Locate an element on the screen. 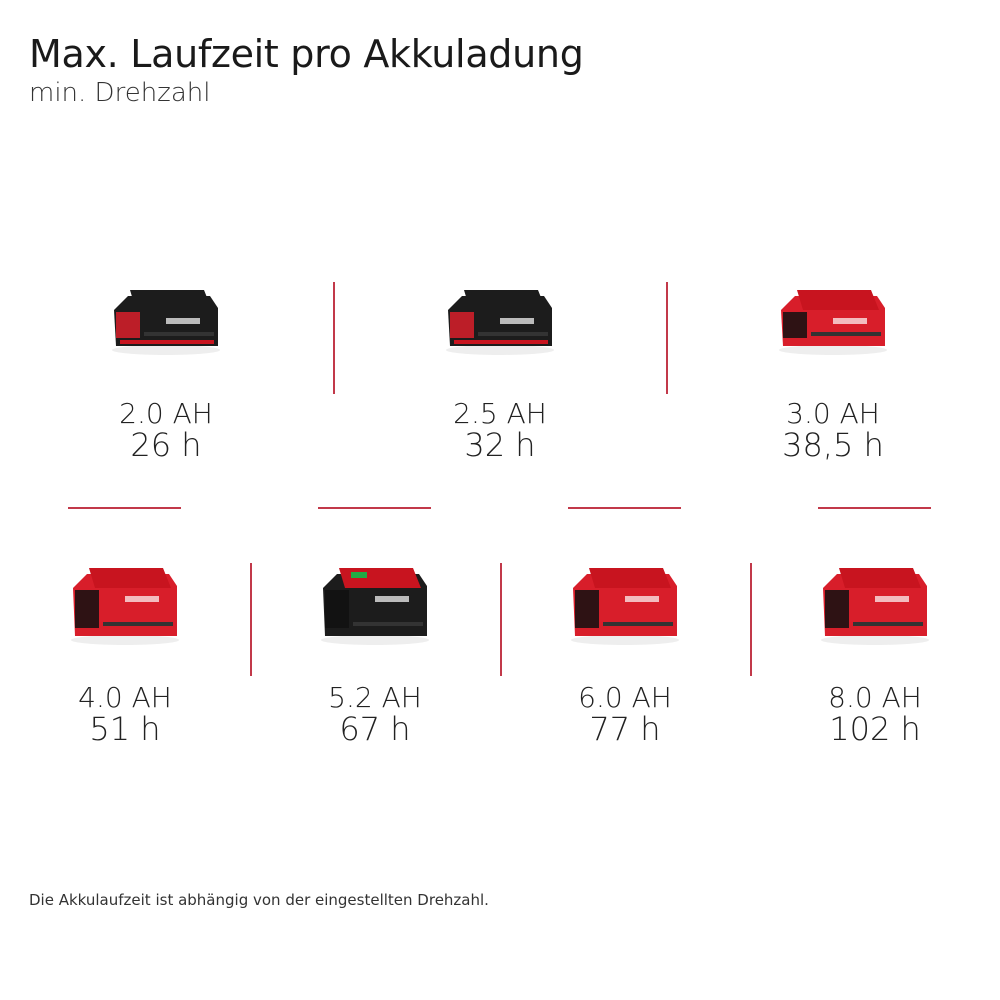 This screenshot has height=1000, width=1000. battery-capacity: 3.0 AH is located at coordinates (833, 413).